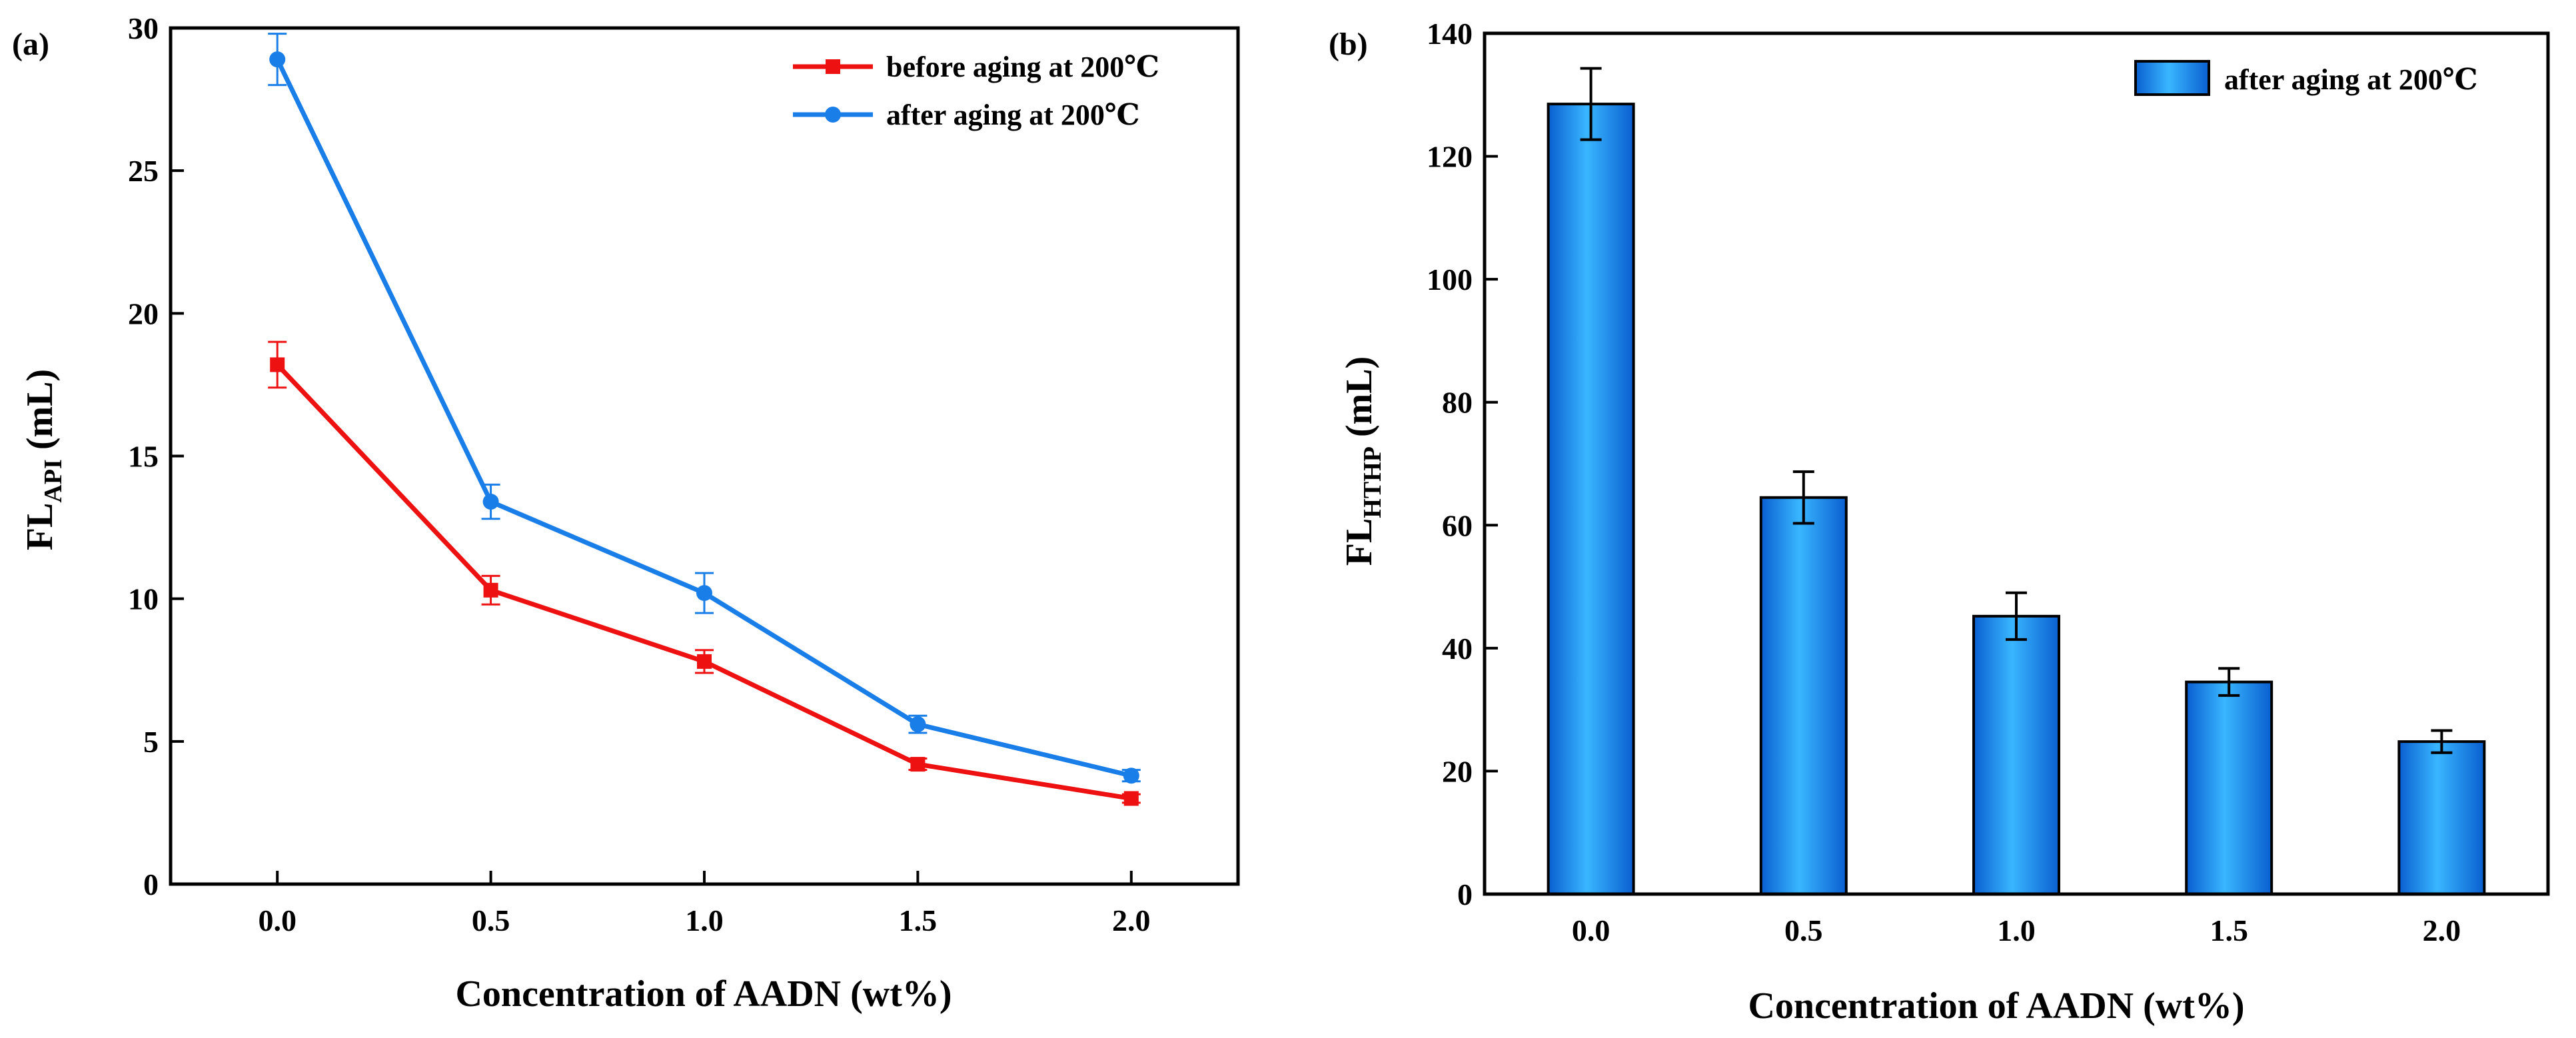 Image resolution: width=2576 pixels, height=1038 pixels. Describe the element at coordinates (2442, 930) in the screenshot. I see `panel-b-x-tick-label: 2.0` at that location.